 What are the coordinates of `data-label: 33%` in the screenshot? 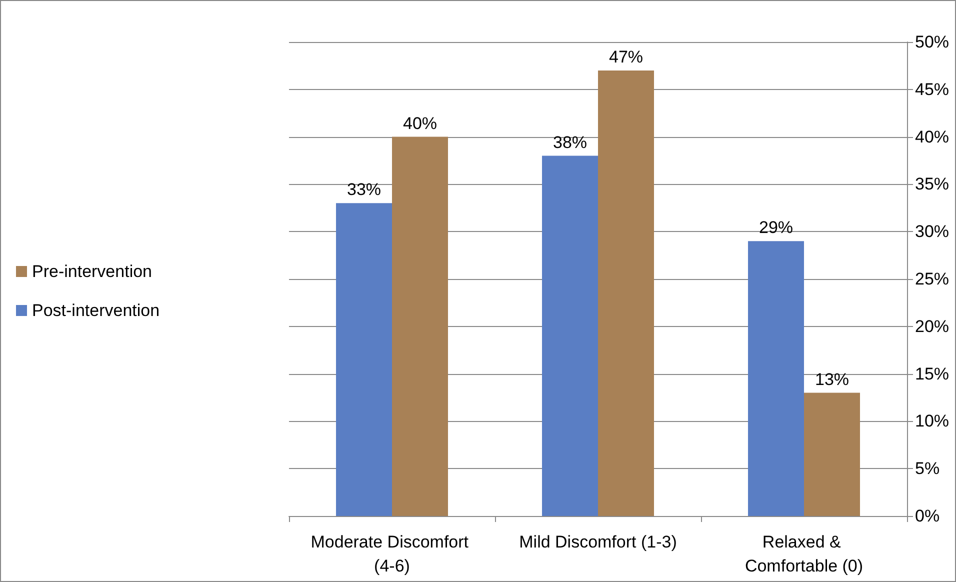 It's located at (364, 190).